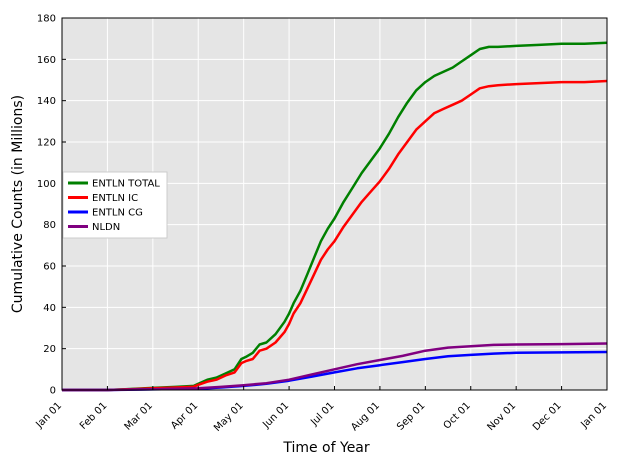  Describe the element at coordinates (46, 19) in the screenshot. I see `y-tick-label: 180` at that location.